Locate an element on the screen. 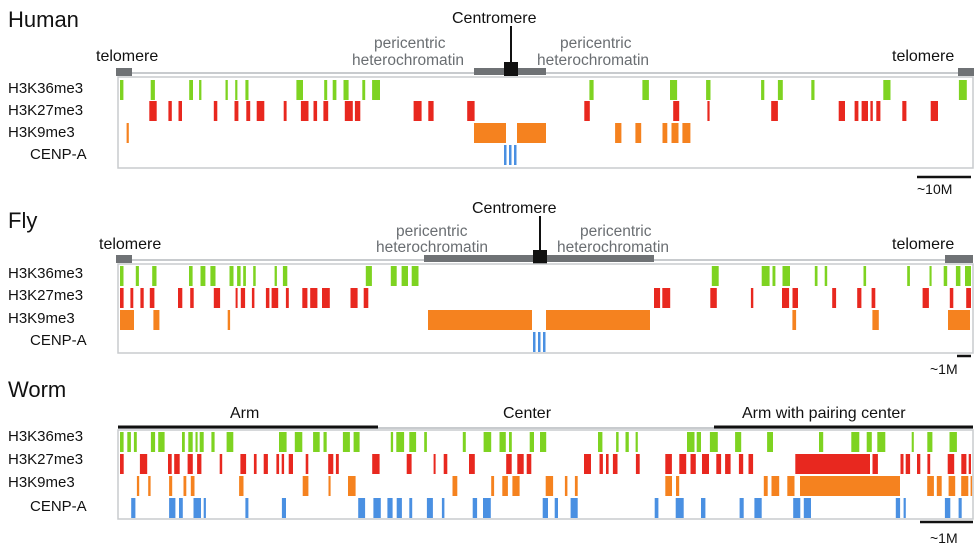  organism-title-worm: Worm is located at coordinates (37, 389).